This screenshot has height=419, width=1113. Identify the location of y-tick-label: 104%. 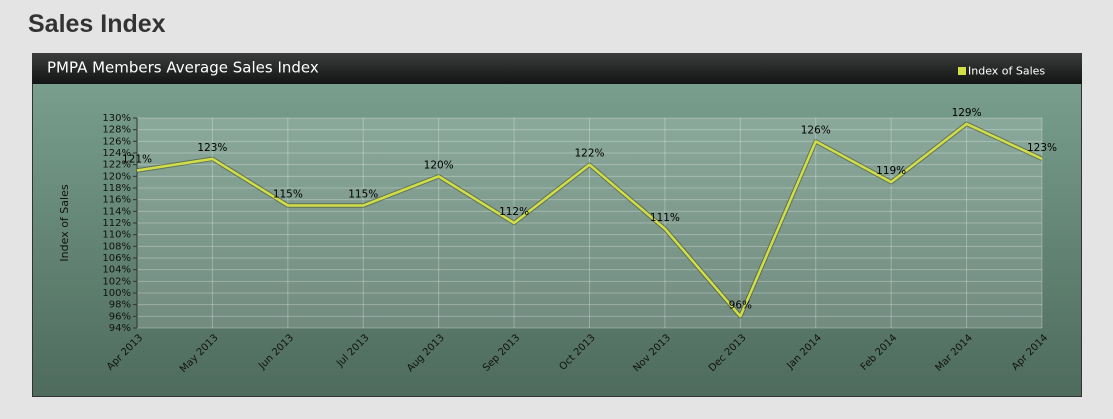
(116, 270).